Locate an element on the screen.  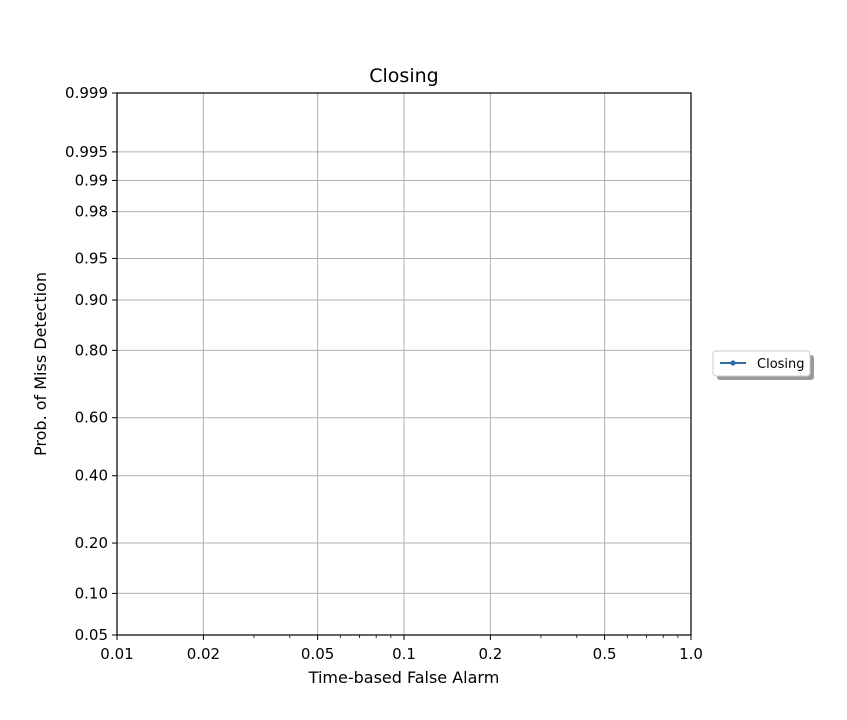
legend: Closing is located at coordinates (763, 365).